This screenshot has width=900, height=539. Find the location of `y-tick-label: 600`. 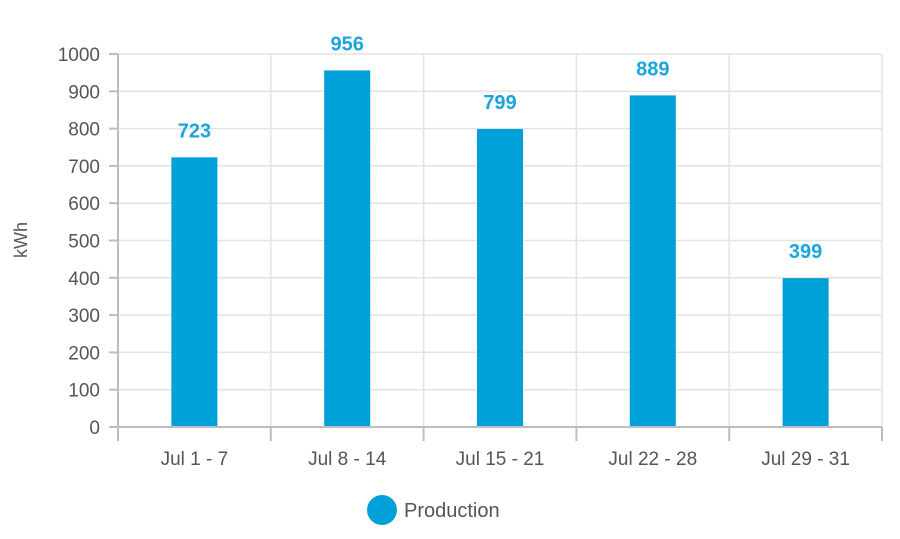

y-tick-label: 600 is located at coordinates (84, 204).